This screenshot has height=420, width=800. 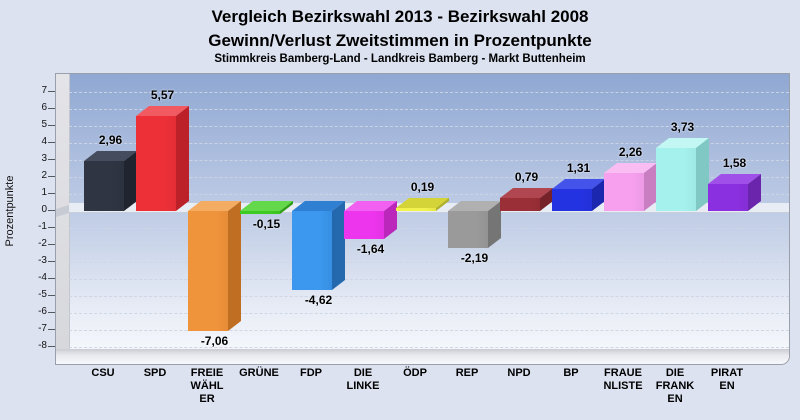 I want to click on bar-frauenliste: 2,26, so click(x=630, y=219).